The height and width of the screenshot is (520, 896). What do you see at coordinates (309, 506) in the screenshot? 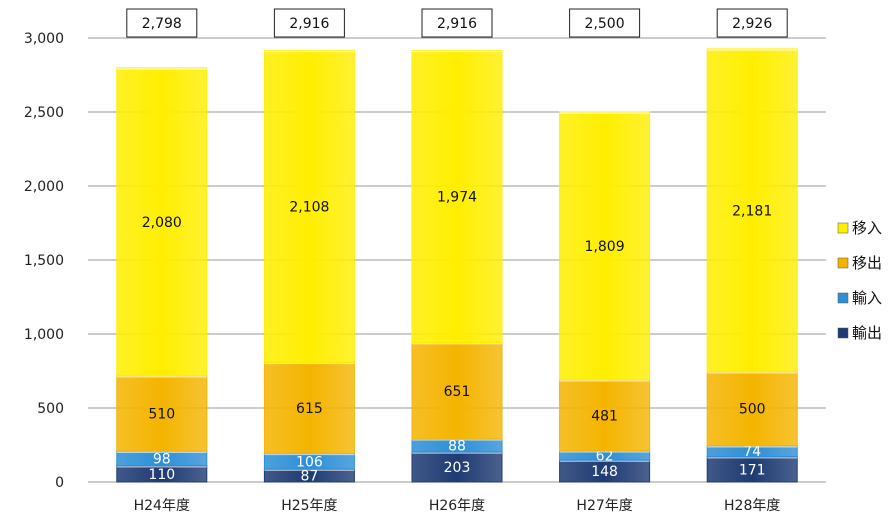
I see `x-tick-label: H25年度` at bounding box center [309, 506].